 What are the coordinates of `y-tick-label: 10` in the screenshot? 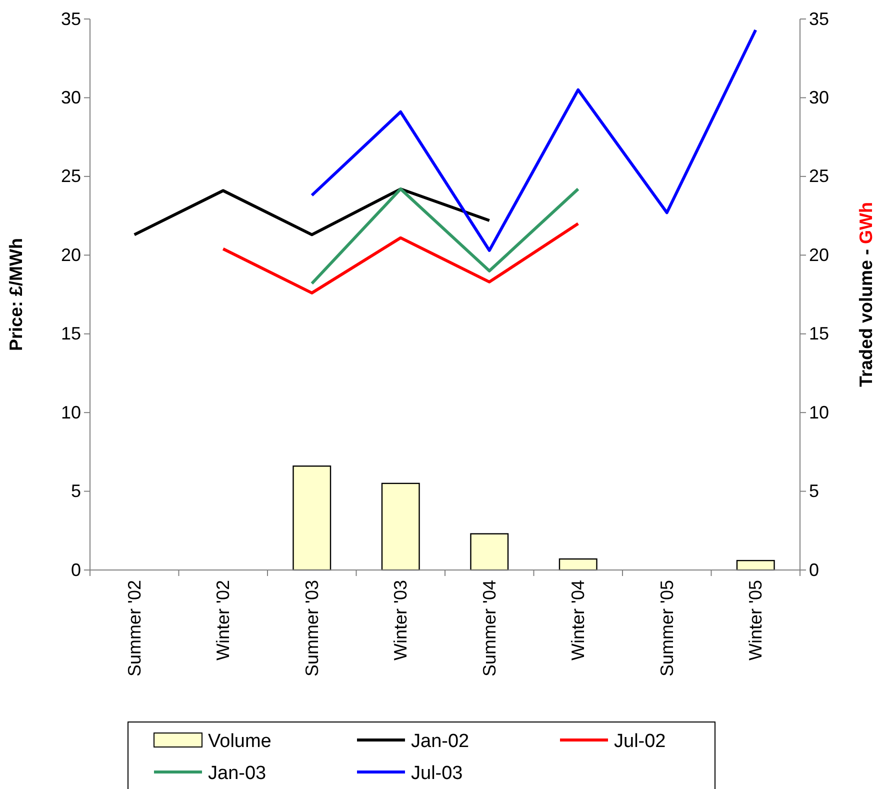 It's located at (70, 412).